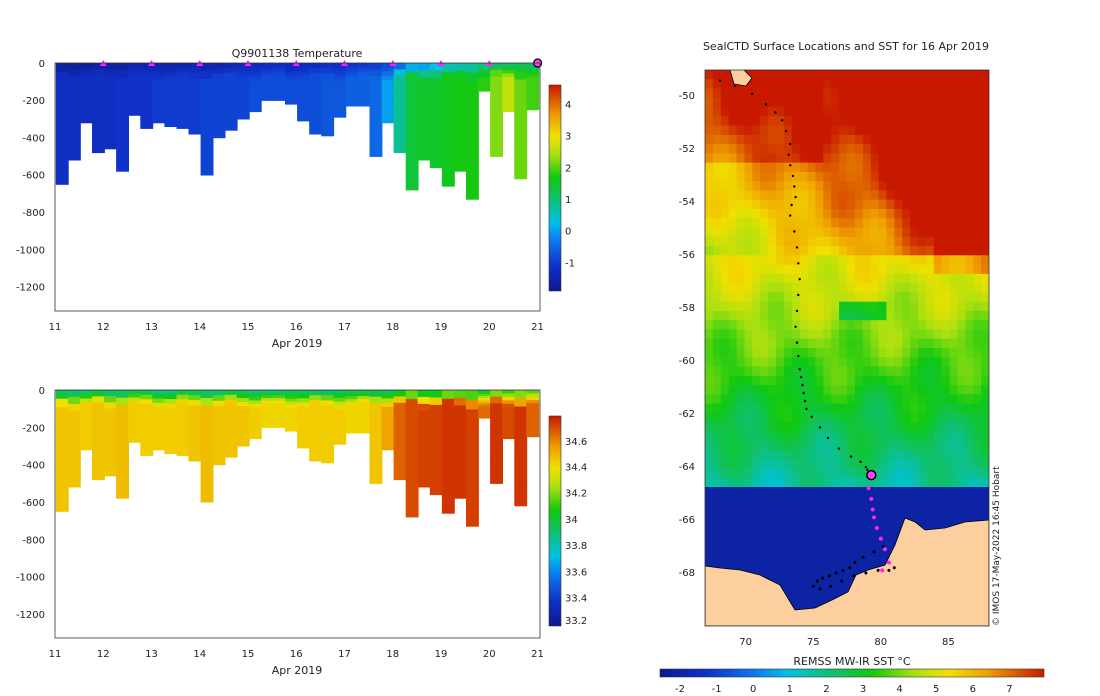 The height and width of the screenshot is (696, 1100). Describe the element at coordinates (576, 599) in the screenshot. I see `colorbar-tick-label: 33.4` at that location.